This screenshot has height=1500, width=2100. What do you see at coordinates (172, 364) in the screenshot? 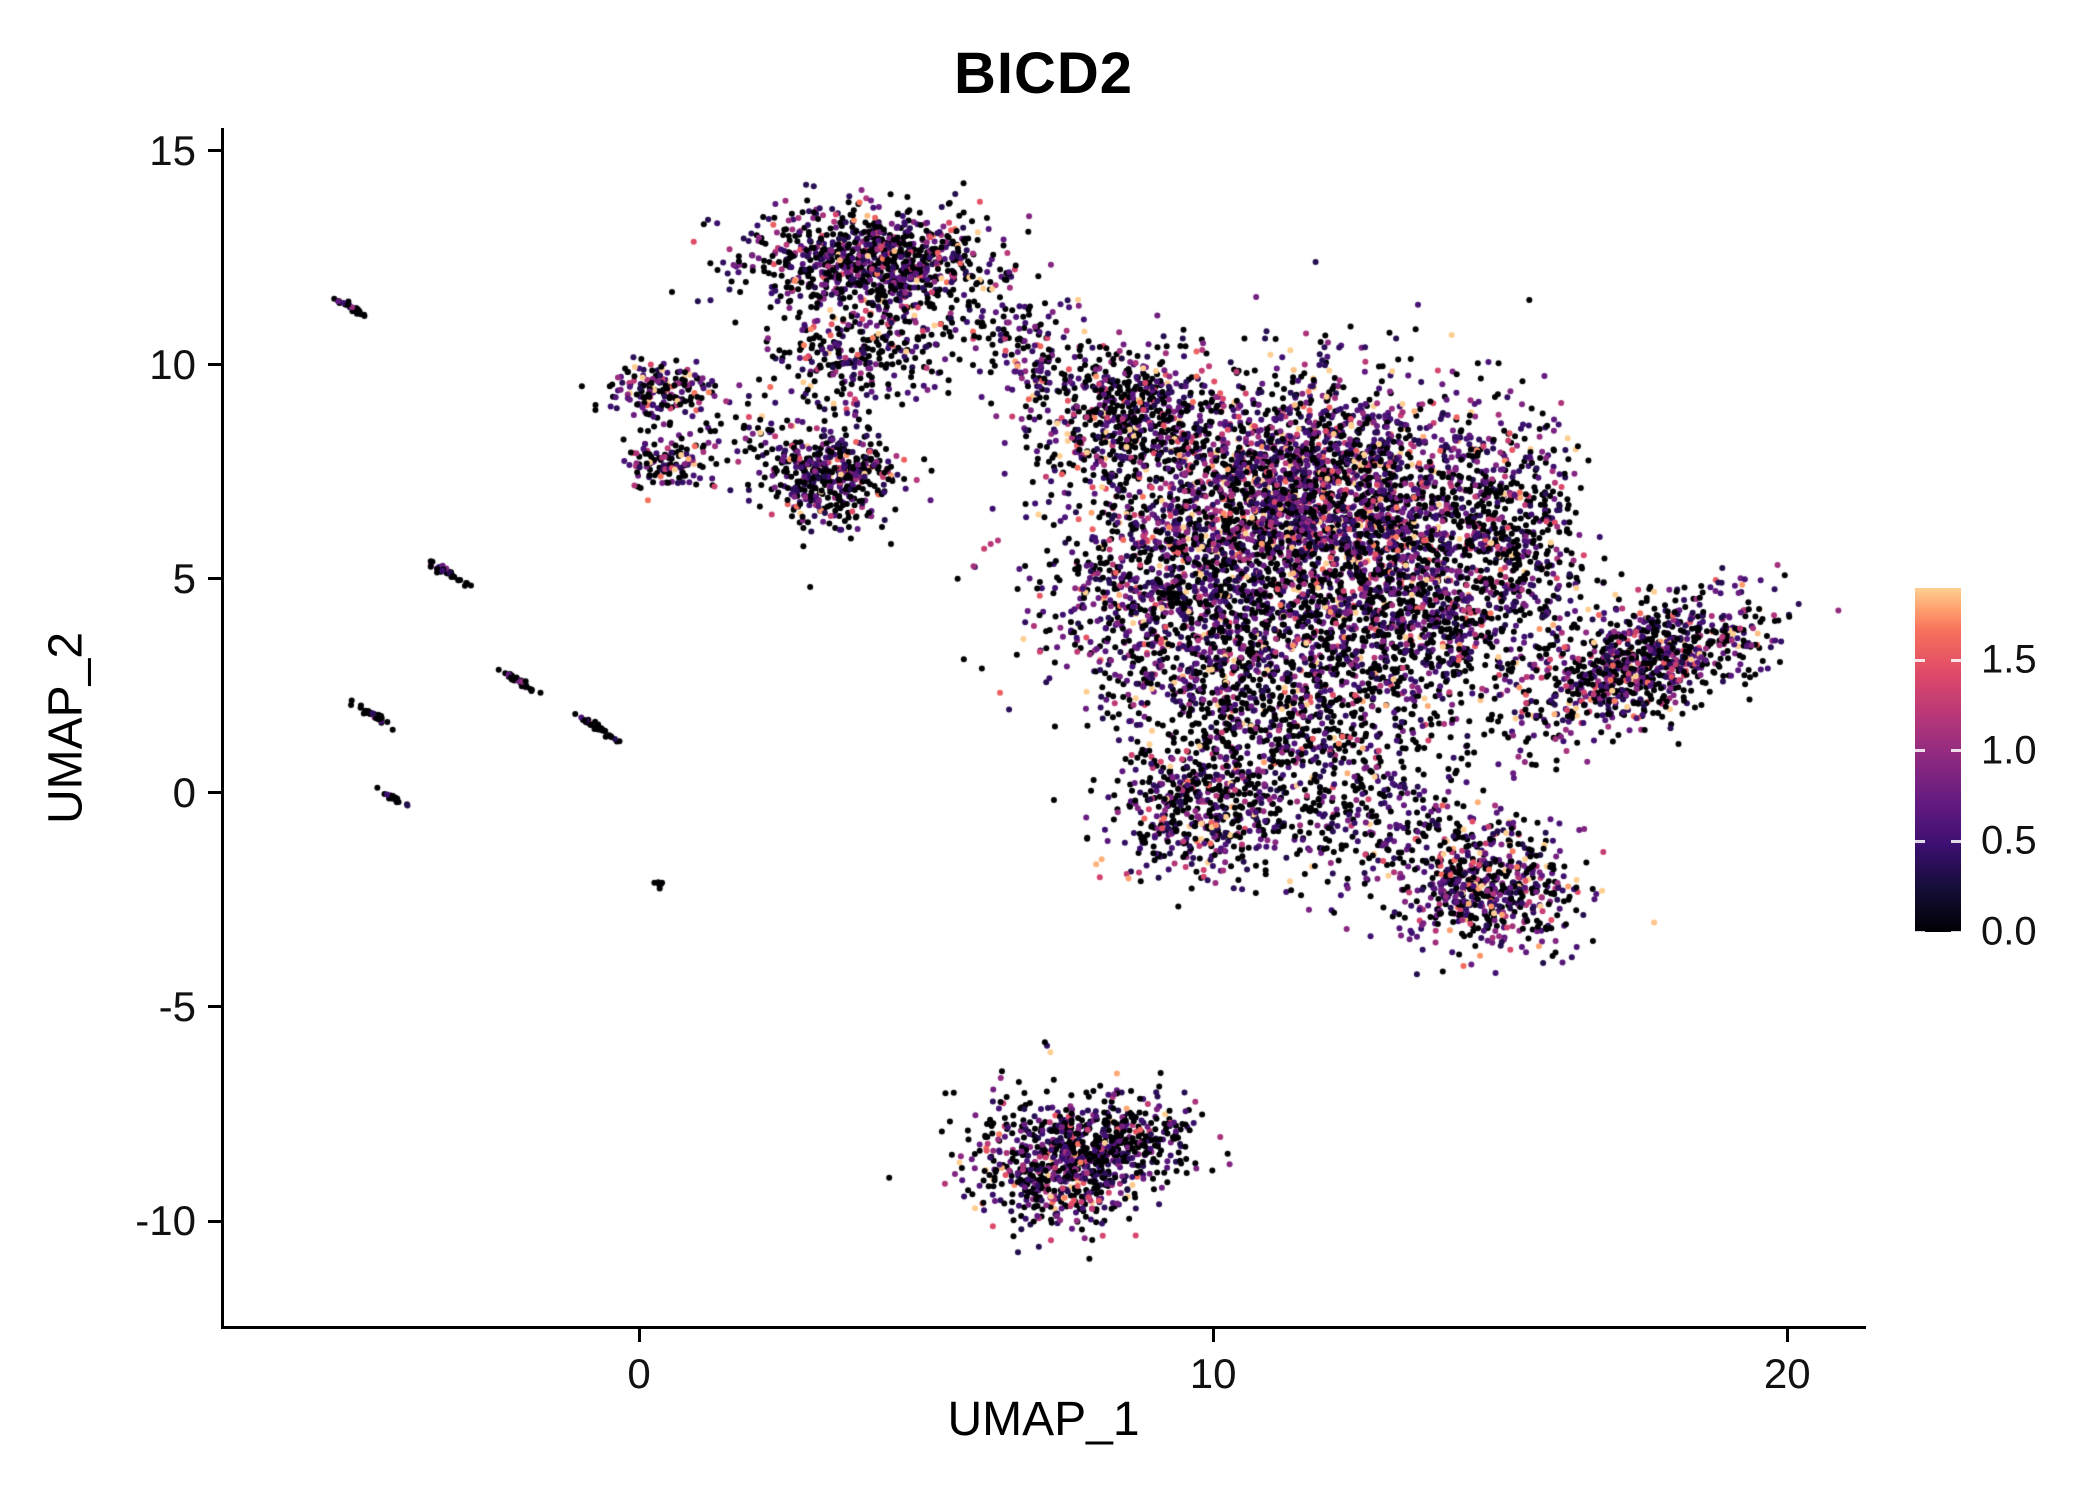
I see `y-tick-label: 10` at bounding box center [172, 364].